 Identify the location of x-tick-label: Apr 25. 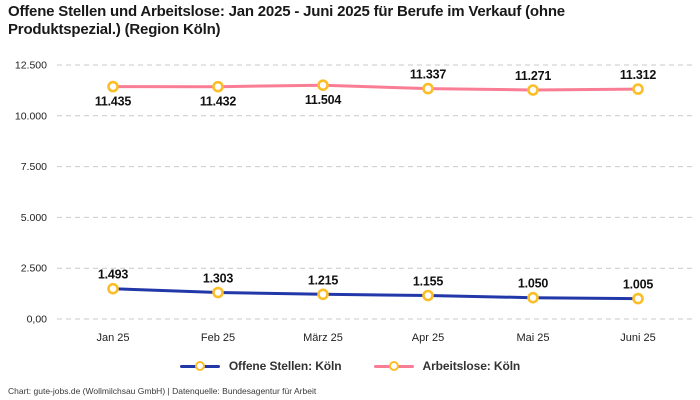
(428, 338).